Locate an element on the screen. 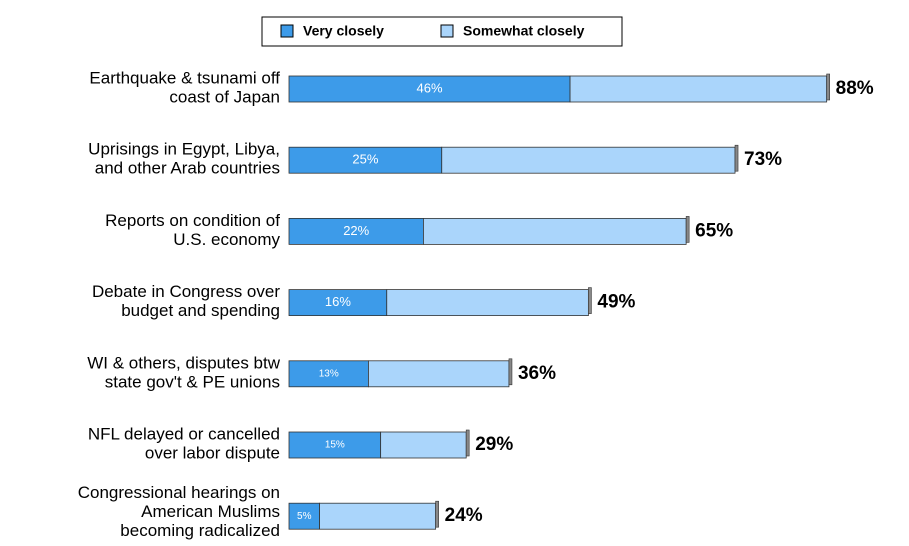 The height and width of the screenshot is (546, 909). total-label: 29% is located at coordinates (494, 444).